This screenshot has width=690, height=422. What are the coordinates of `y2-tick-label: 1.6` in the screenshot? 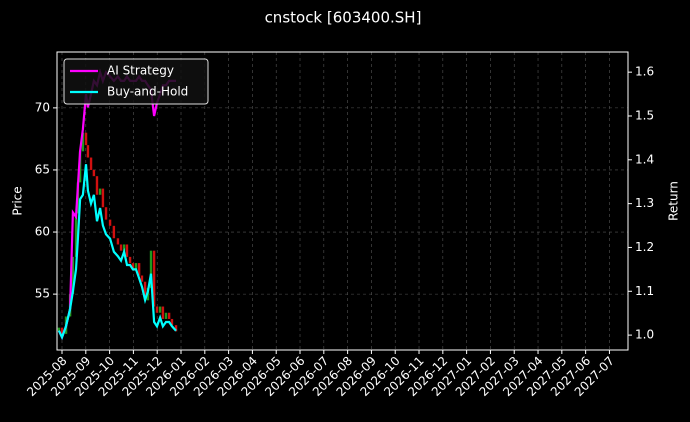 It's located at (644, 72).